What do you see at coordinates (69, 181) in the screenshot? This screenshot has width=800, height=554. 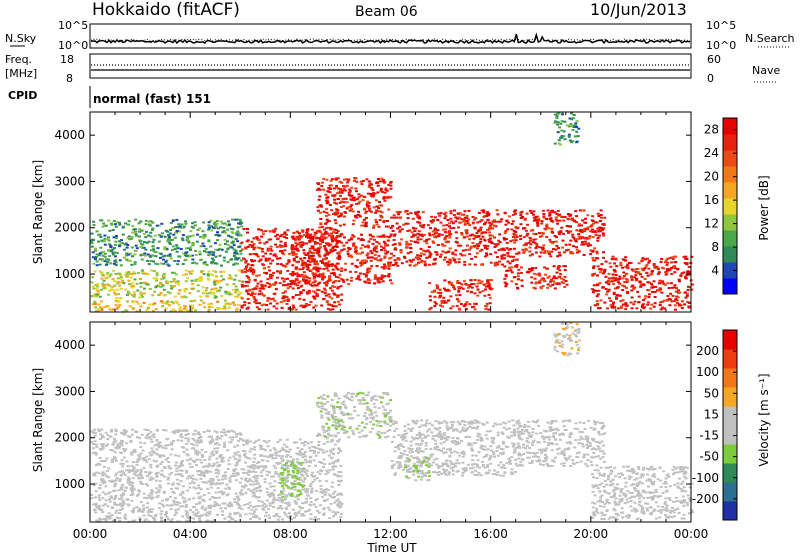 I see `power-ytick-label: 3000` at bounding box center [69, 181].